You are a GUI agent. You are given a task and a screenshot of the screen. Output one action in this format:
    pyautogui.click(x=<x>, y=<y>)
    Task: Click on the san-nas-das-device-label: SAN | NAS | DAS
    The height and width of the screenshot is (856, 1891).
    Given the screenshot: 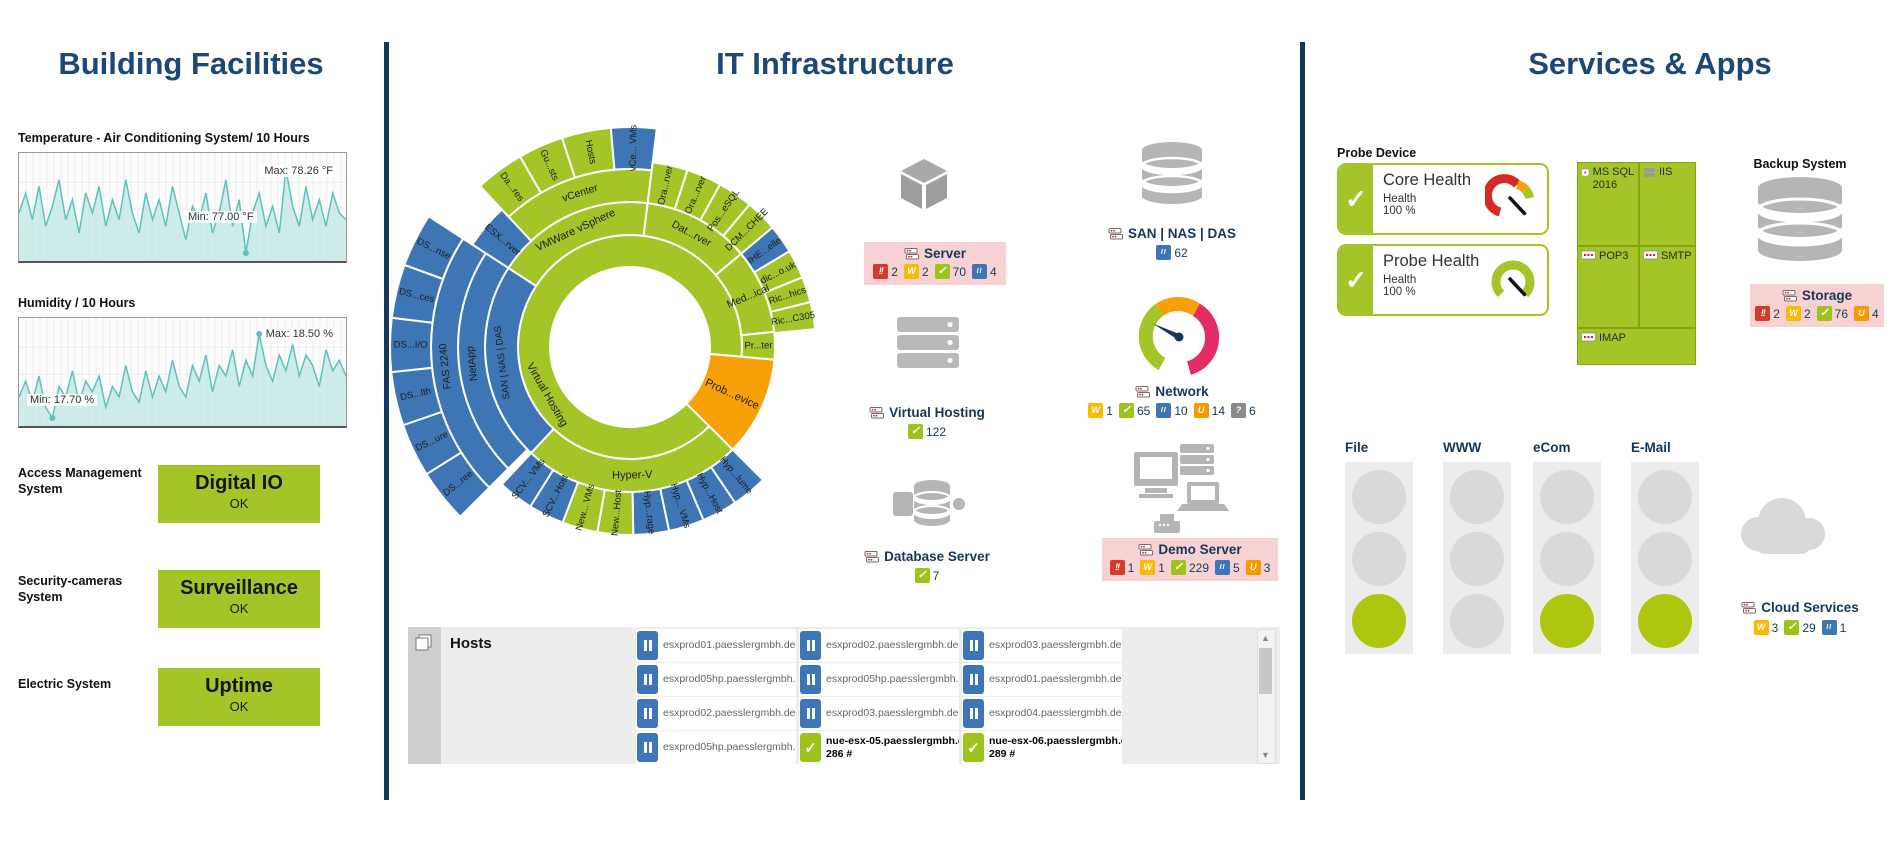 What is the action you would take?
    pyautogui.click(x=1182, y=233)
    